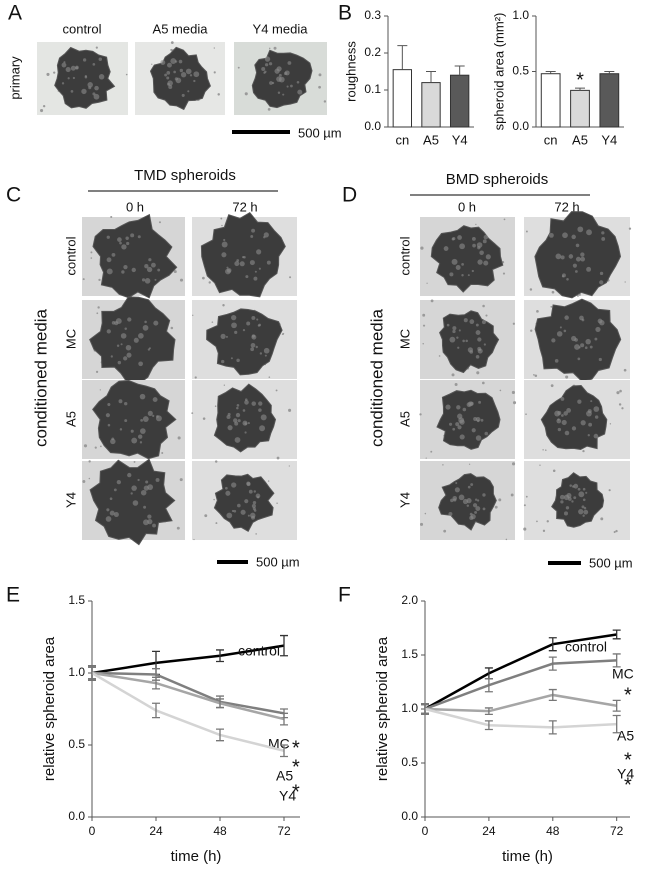 Image resolution: width=660 pixels, height=871 pixels. I want to click on row-label: A5, so click(70, 419).